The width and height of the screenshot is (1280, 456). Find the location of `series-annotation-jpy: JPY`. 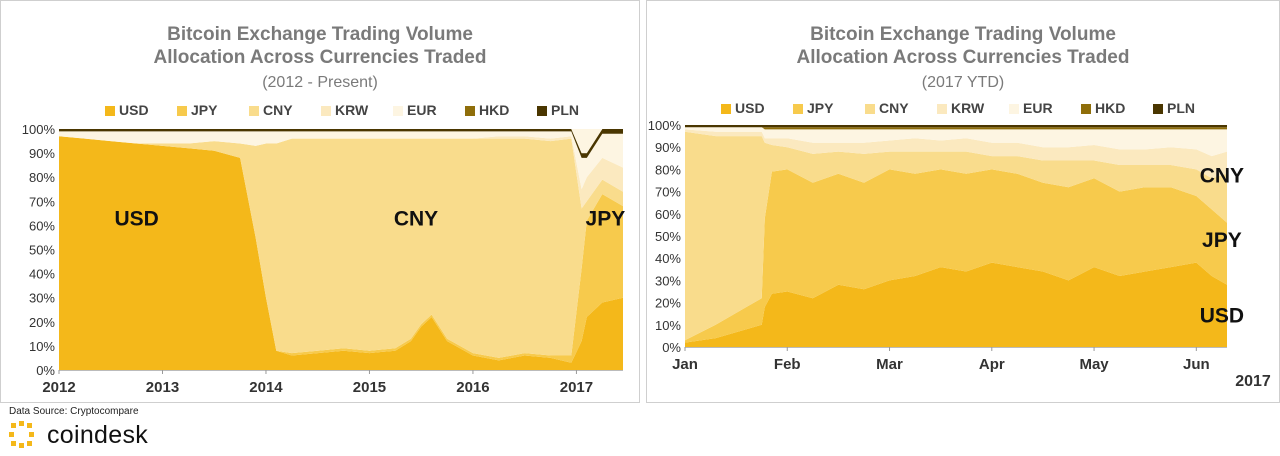

series-annotation-jpy: JPY is located at coordinates (1222, 240).